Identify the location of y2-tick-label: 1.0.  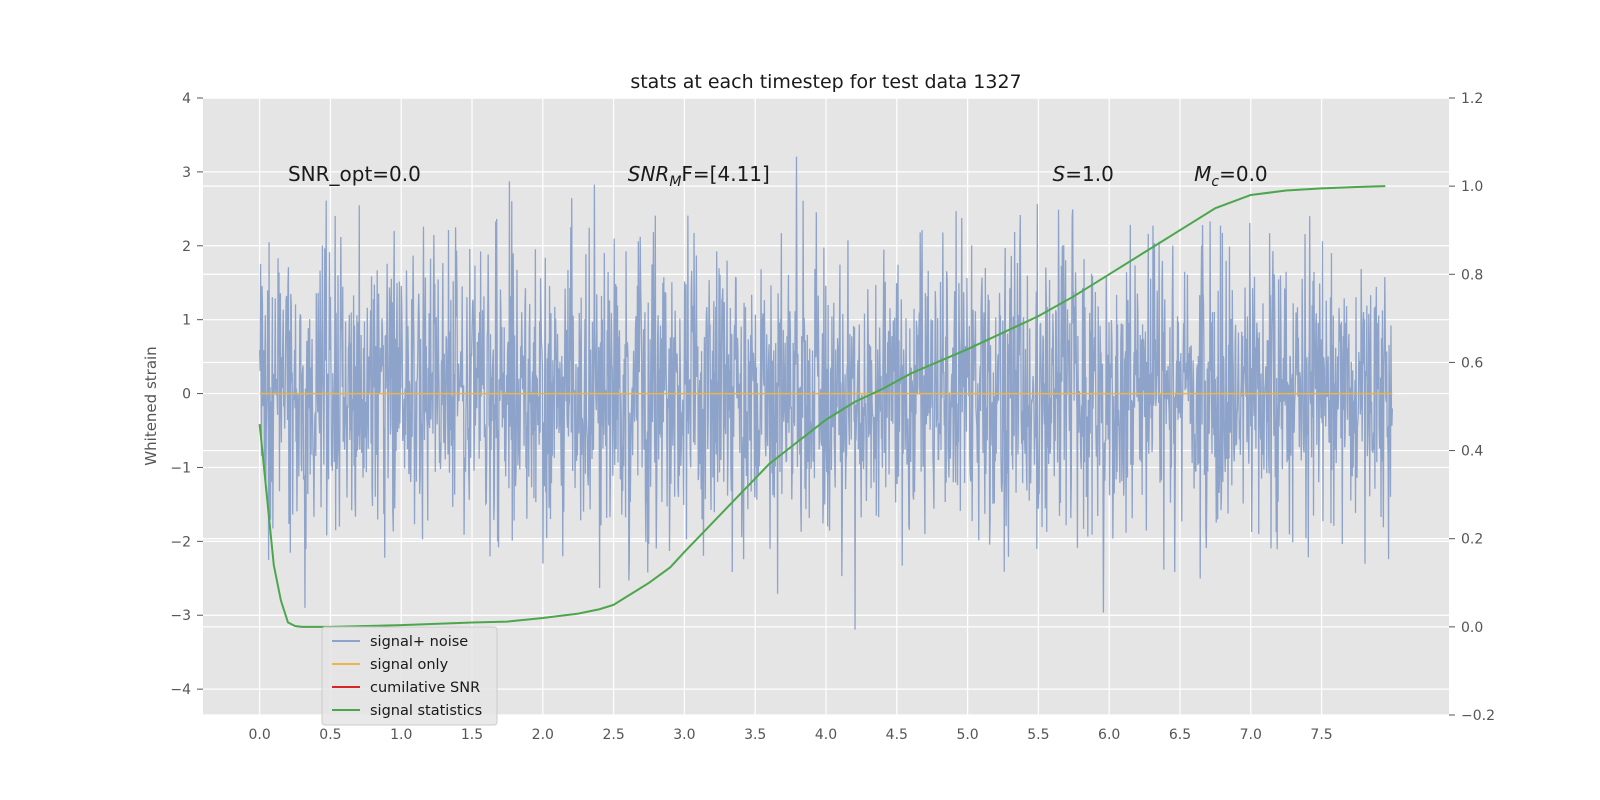
(1472, 187).